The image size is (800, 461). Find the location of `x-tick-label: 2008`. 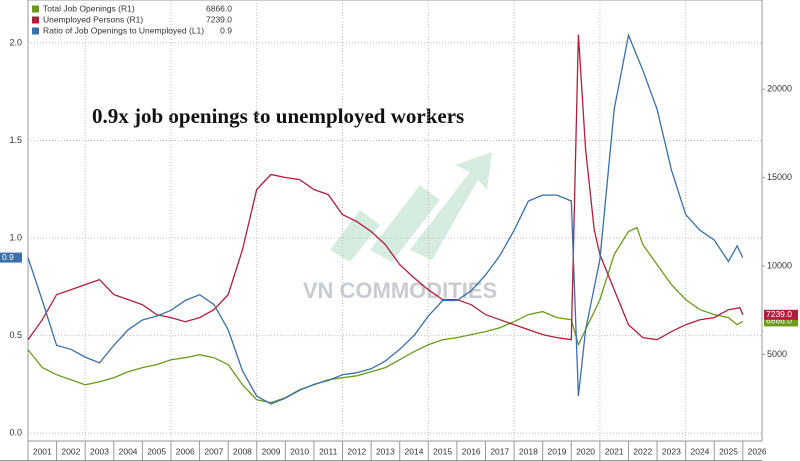

x-tick-label: 2008 is located at coordinates (242, 451).